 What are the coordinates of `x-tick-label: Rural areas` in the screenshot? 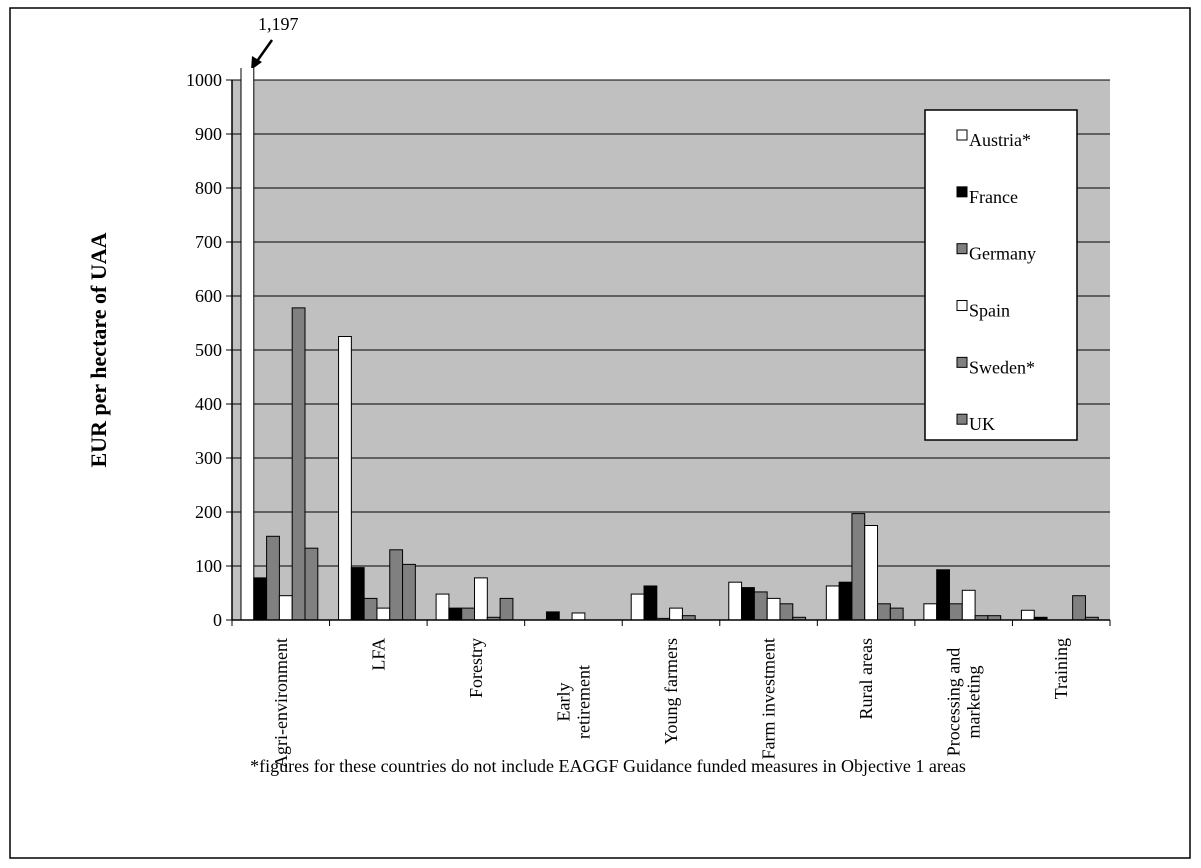 It's located at (866, 678).